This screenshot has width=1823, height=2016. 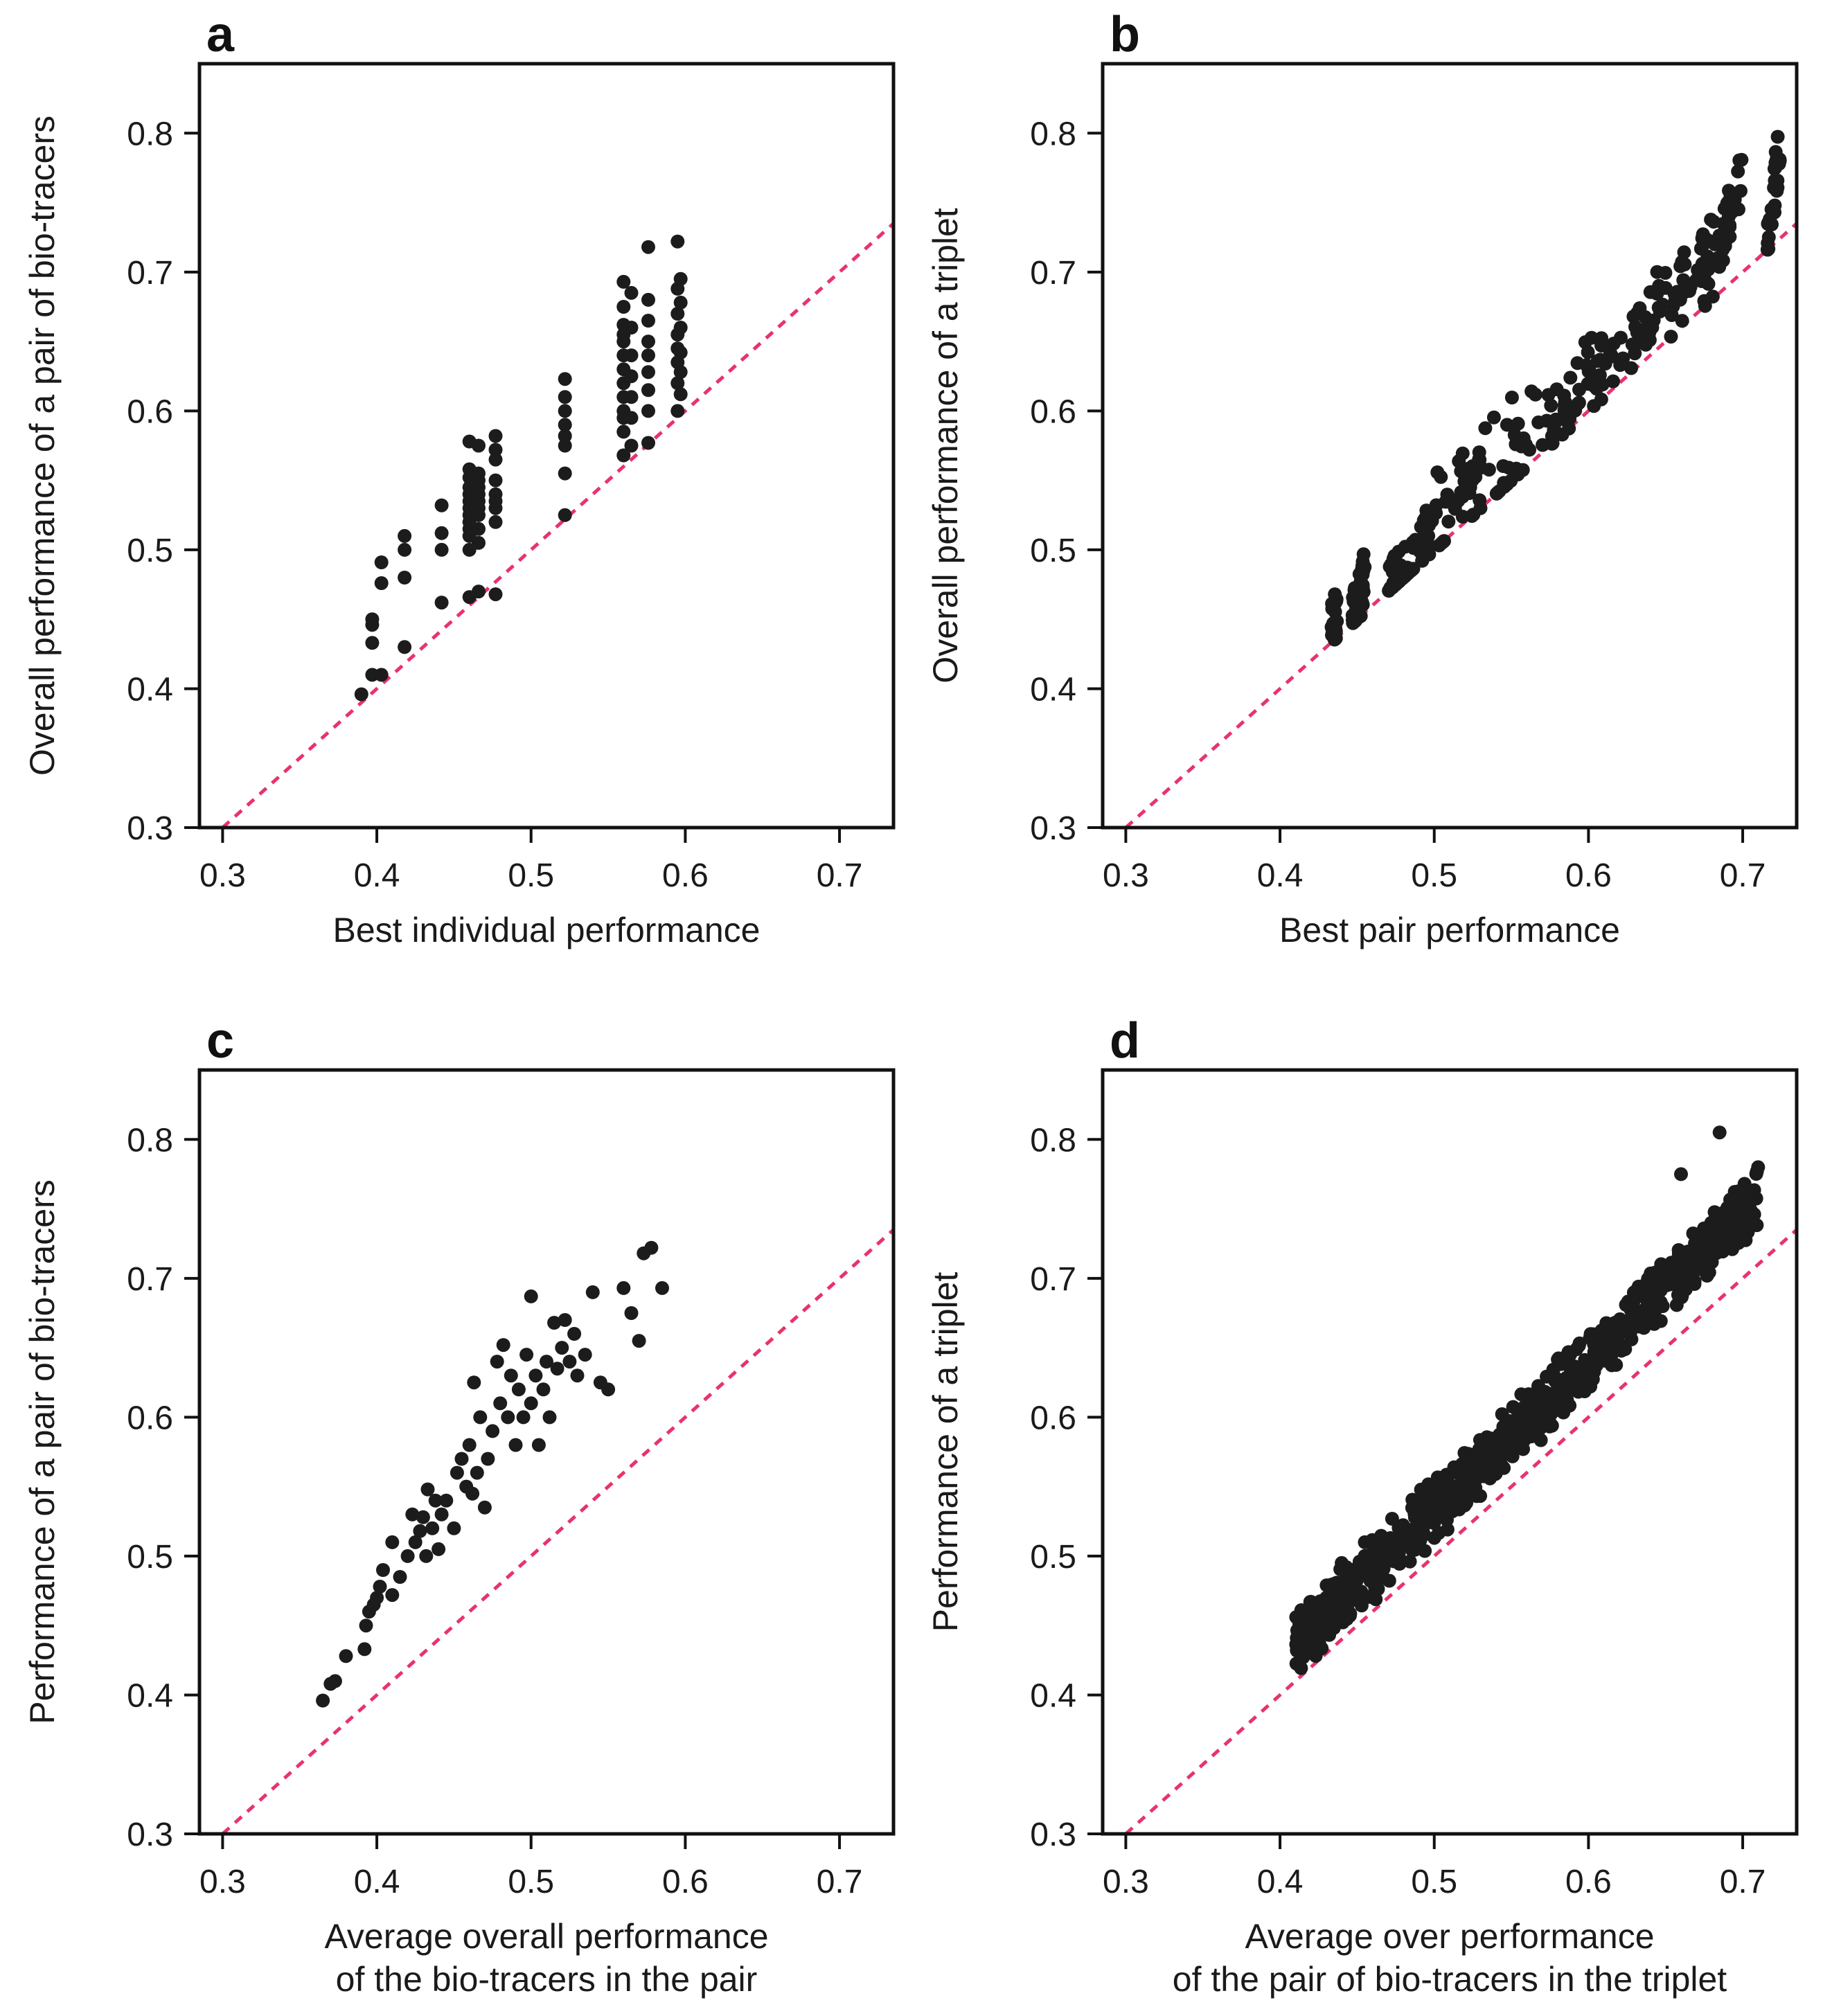 What do you see at coordinates (1053, 690) in the screenshot?
I see `y-tick-label: 0.4` at bounding box center [1053, 690].